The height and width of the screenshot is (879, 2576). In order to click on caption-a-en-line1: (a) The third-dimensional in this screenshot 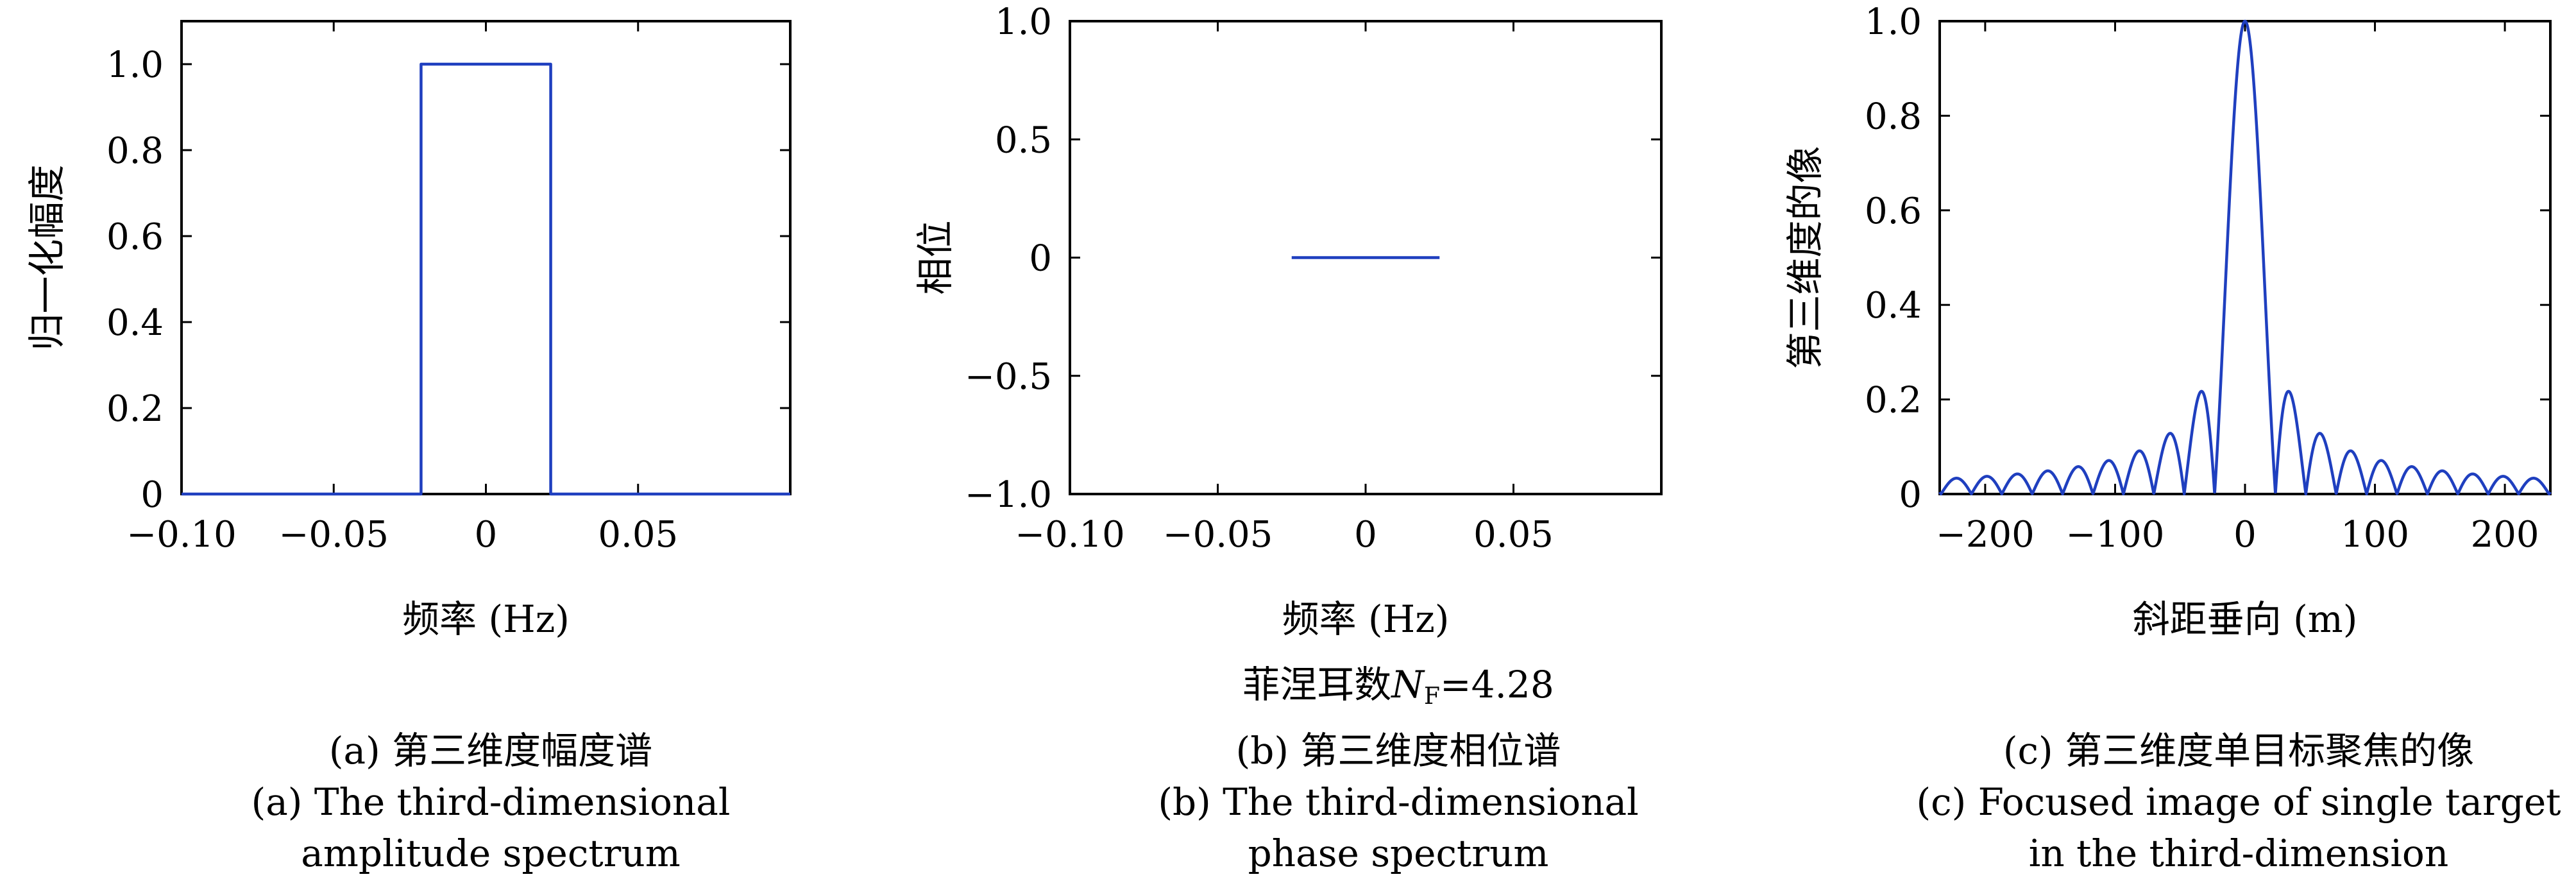, I will do `click(491, 802)`.